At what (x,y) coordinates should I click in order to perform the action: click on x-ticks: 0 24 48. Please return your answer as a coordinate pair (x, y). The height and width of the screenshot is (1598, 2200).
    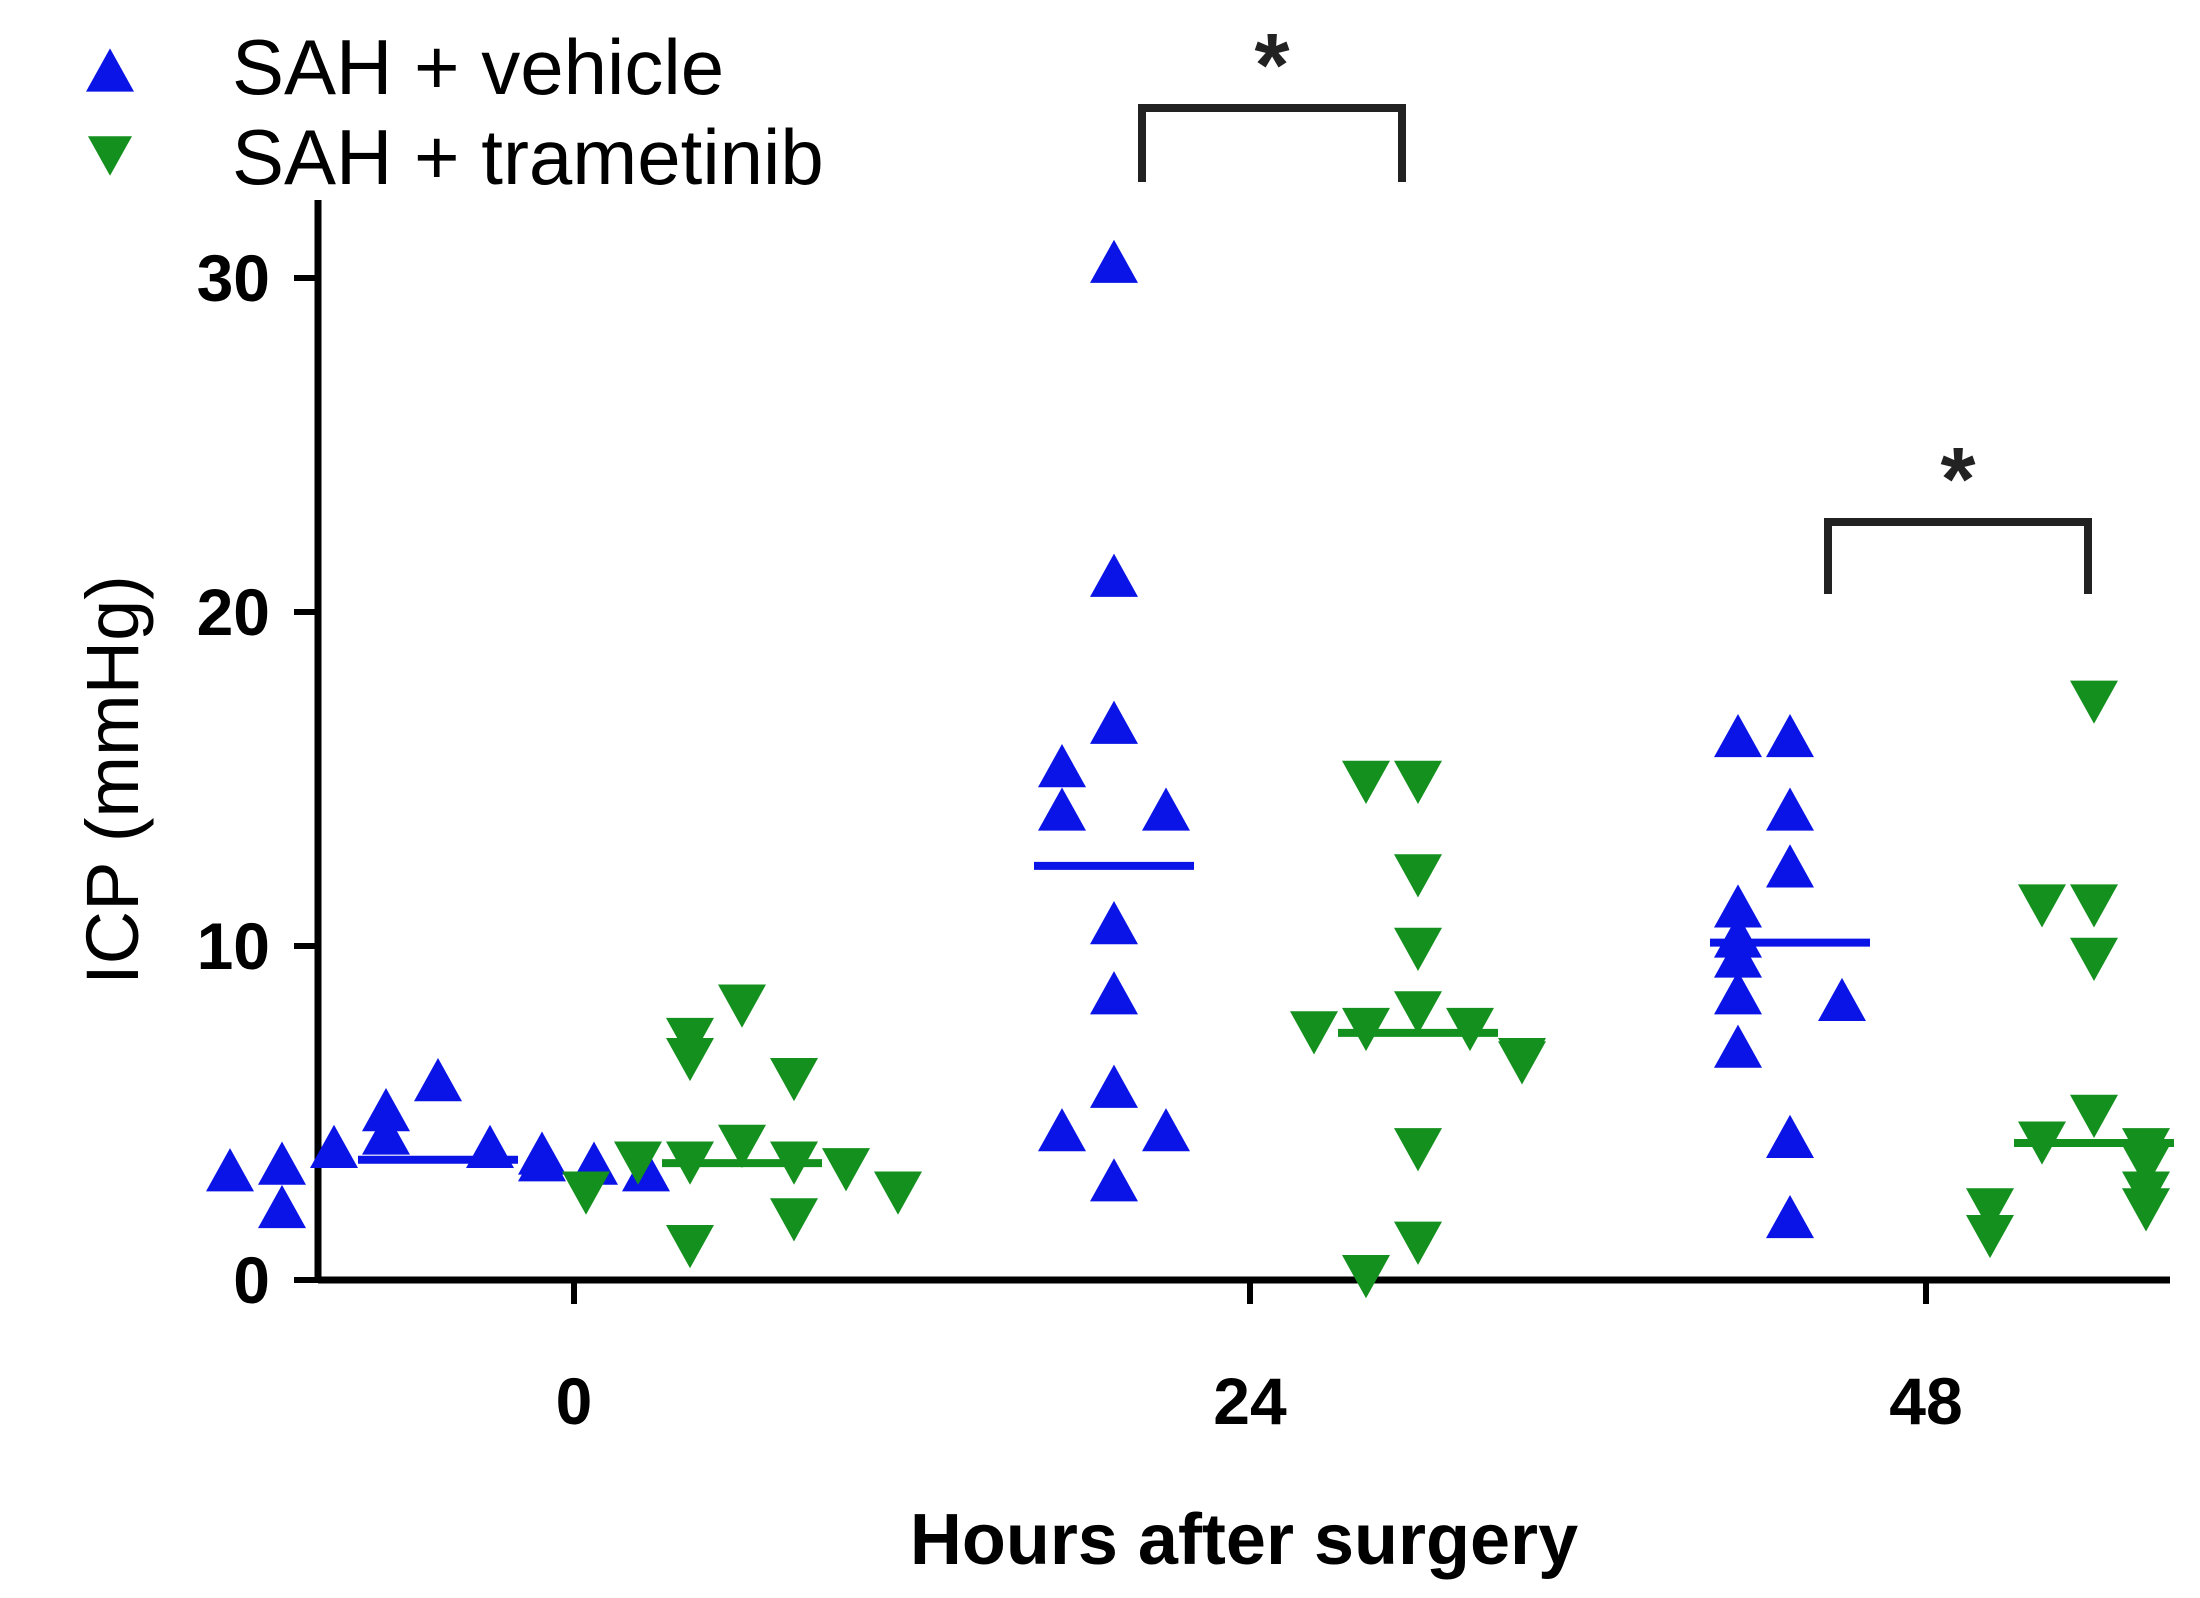
    Looking at the image, I should click on (1259, 1359).